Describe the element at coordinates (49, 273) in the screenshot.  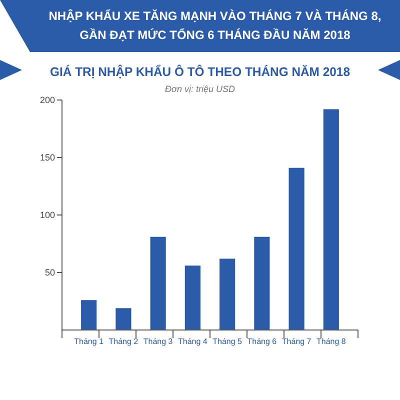
I see `y-tick-label: 50` at that location.